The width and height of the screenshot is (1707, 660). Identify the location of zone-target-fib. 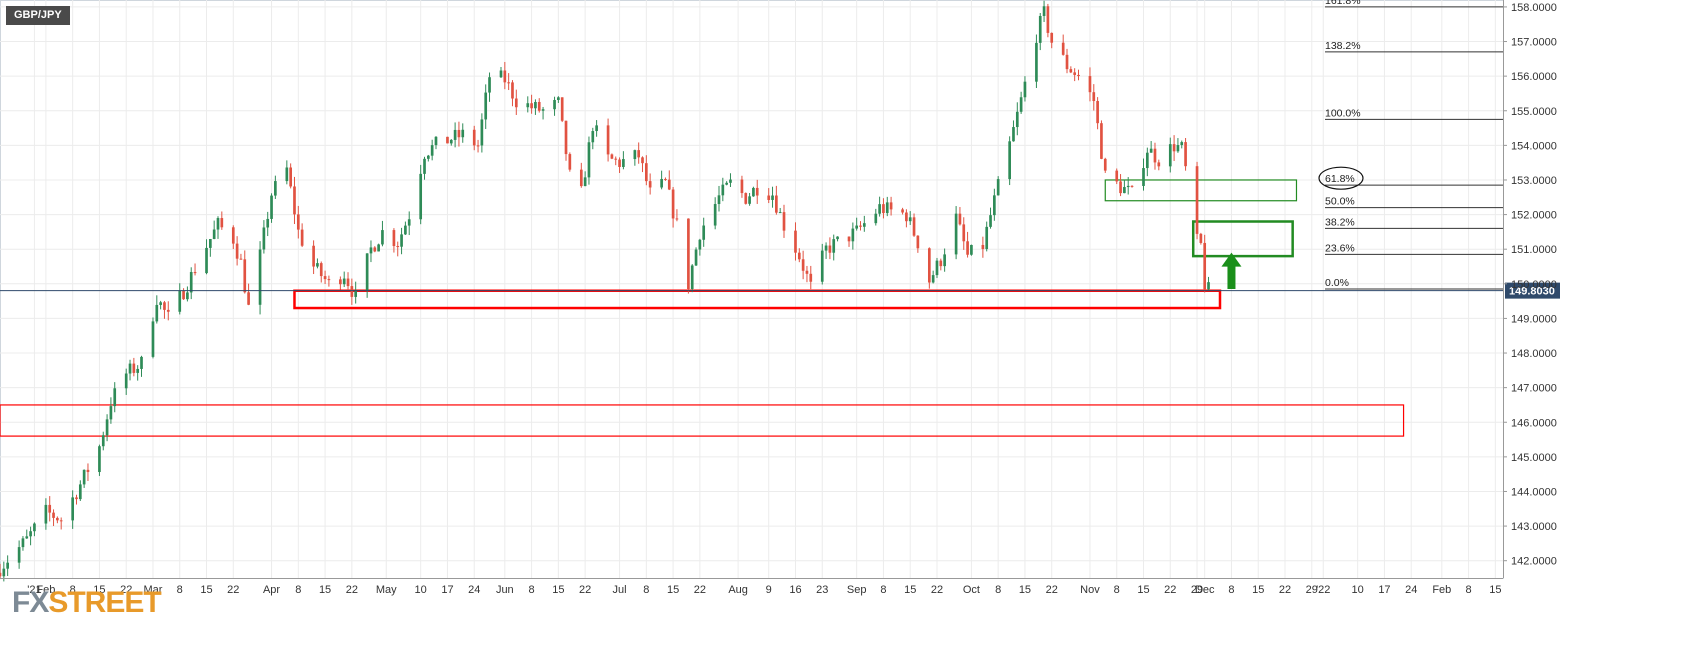
(1242, 239).